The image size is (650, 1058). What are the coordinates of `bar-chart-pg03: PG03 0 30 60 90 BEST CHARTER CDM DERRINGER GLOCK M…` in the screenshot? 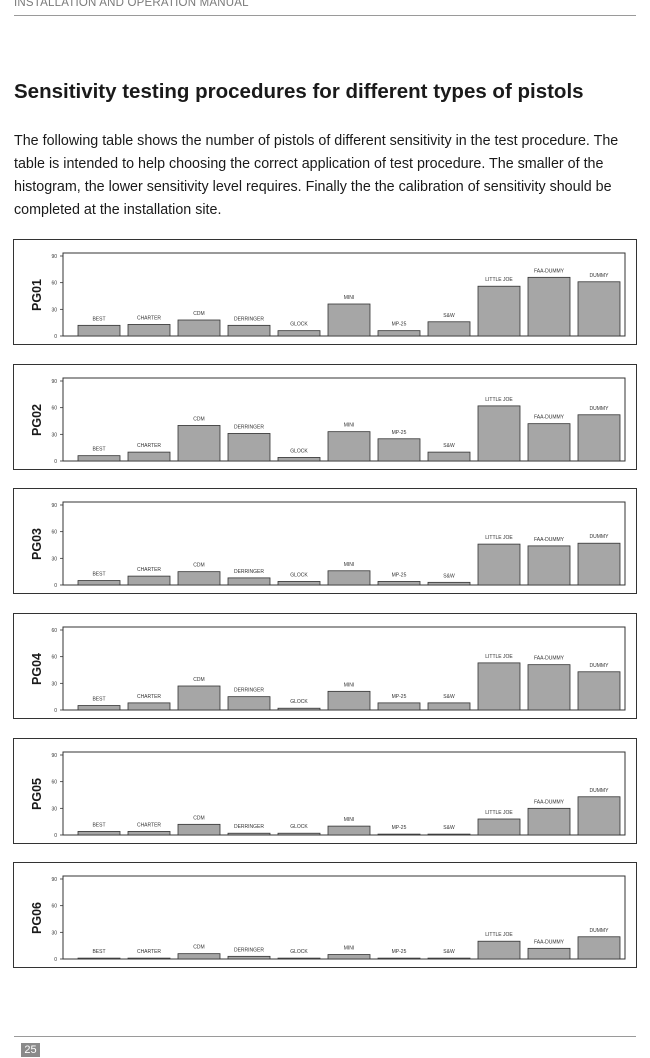 It's located at (328, 545).